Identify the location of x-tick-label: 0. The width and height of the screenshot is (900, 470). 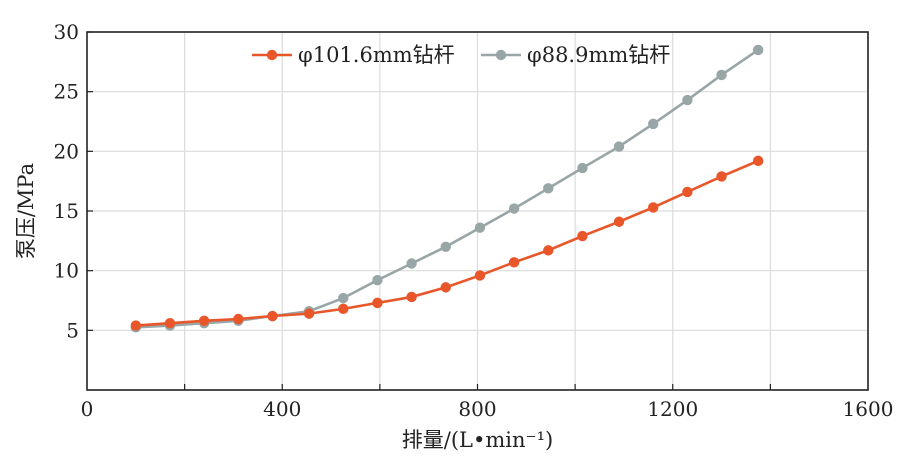
(87, 409).